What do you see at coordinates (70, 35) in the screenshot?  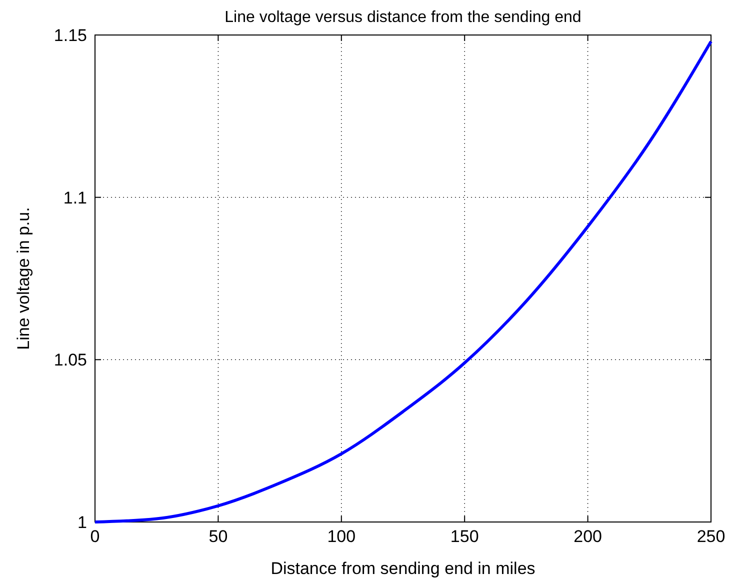 I see `y-tick-label: 1.15` at bounding box center [70, 35].